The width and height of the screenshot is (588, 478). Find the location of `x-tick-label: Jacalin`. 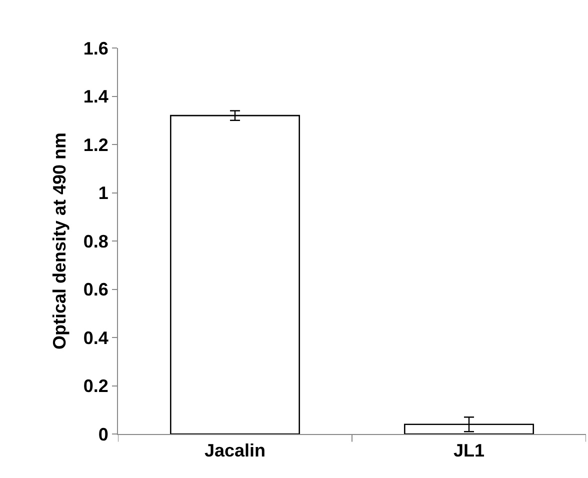

x-tick-label: Jacalin is located at coordinates (235, 450).